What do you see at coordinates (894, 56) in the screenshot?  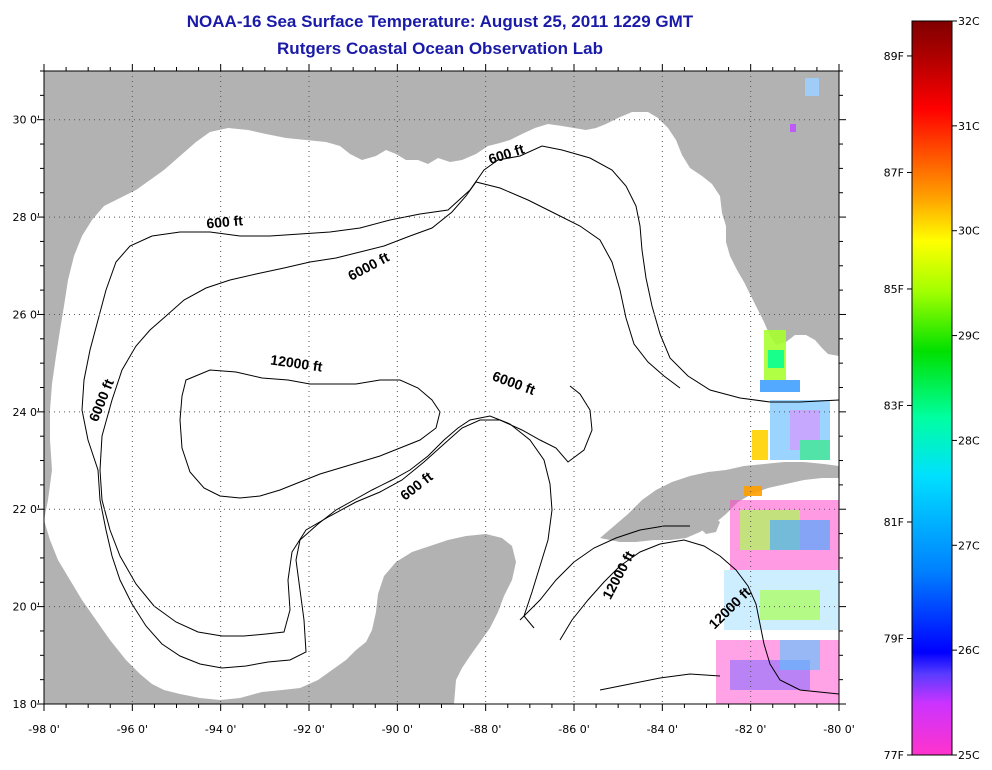 I see `colorbar-f-label: 89F` at bounding box center [894, 56].